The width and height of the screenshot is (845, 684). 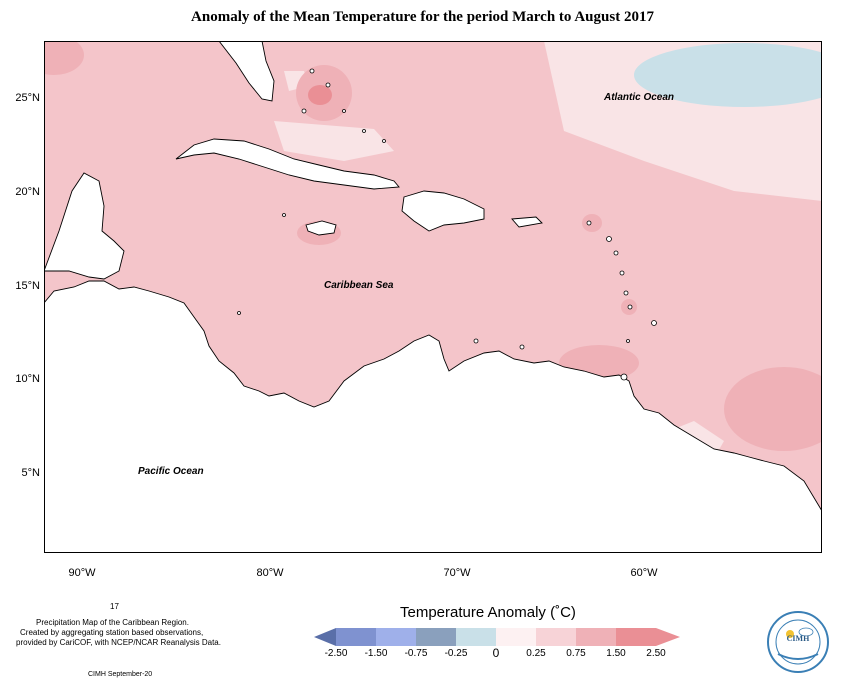 What do you see at coordinates (246, 71) in the screenshot?
I see `land-florida` at bounding box center [246, 71].